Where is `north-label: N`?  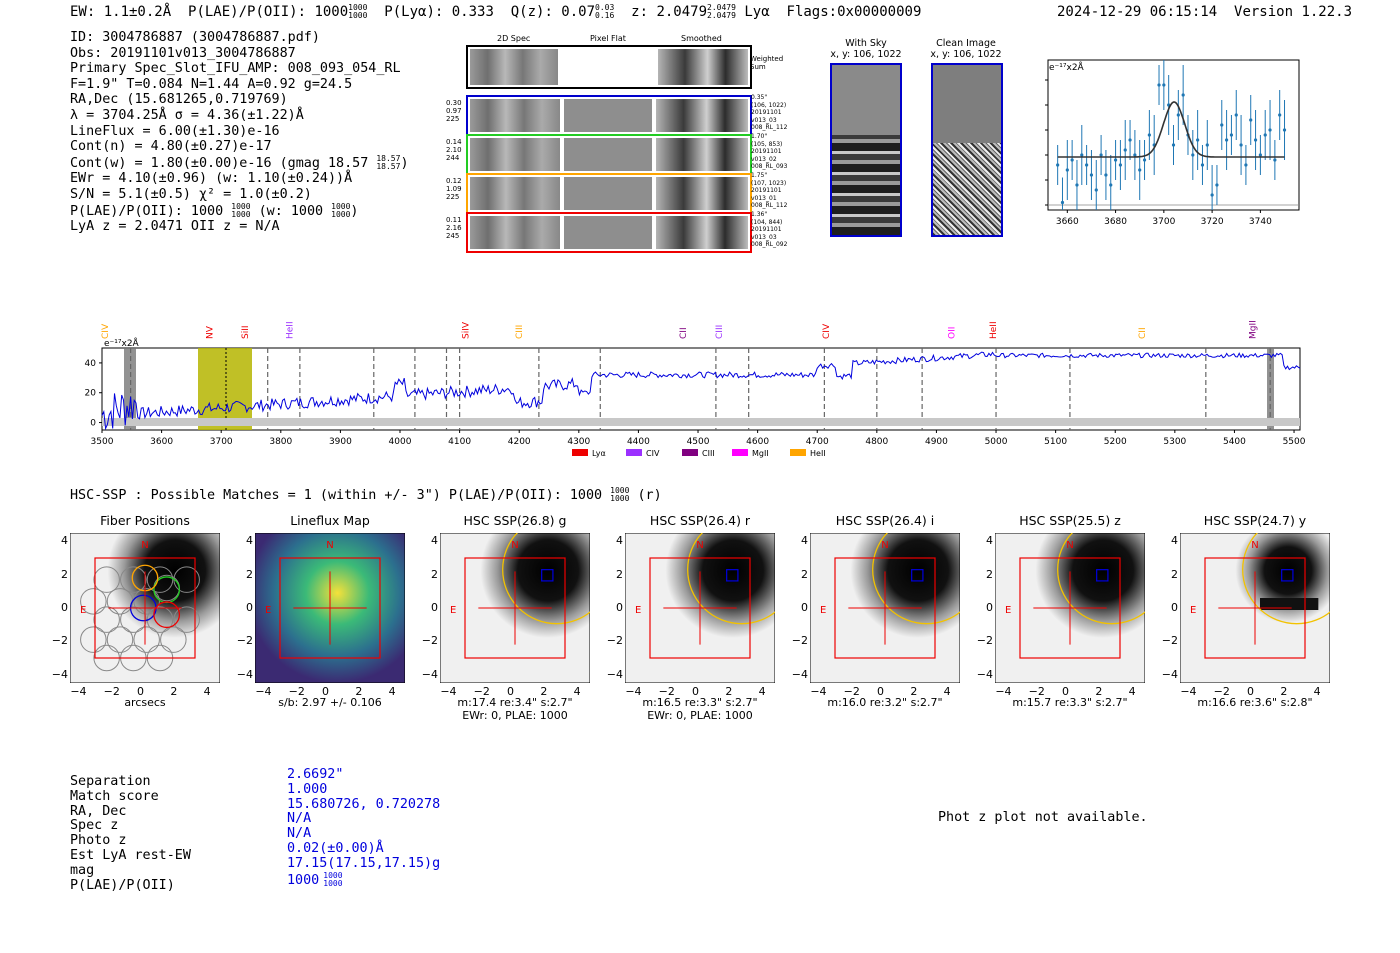 north-label: N is located at coordinates (1254, 545).